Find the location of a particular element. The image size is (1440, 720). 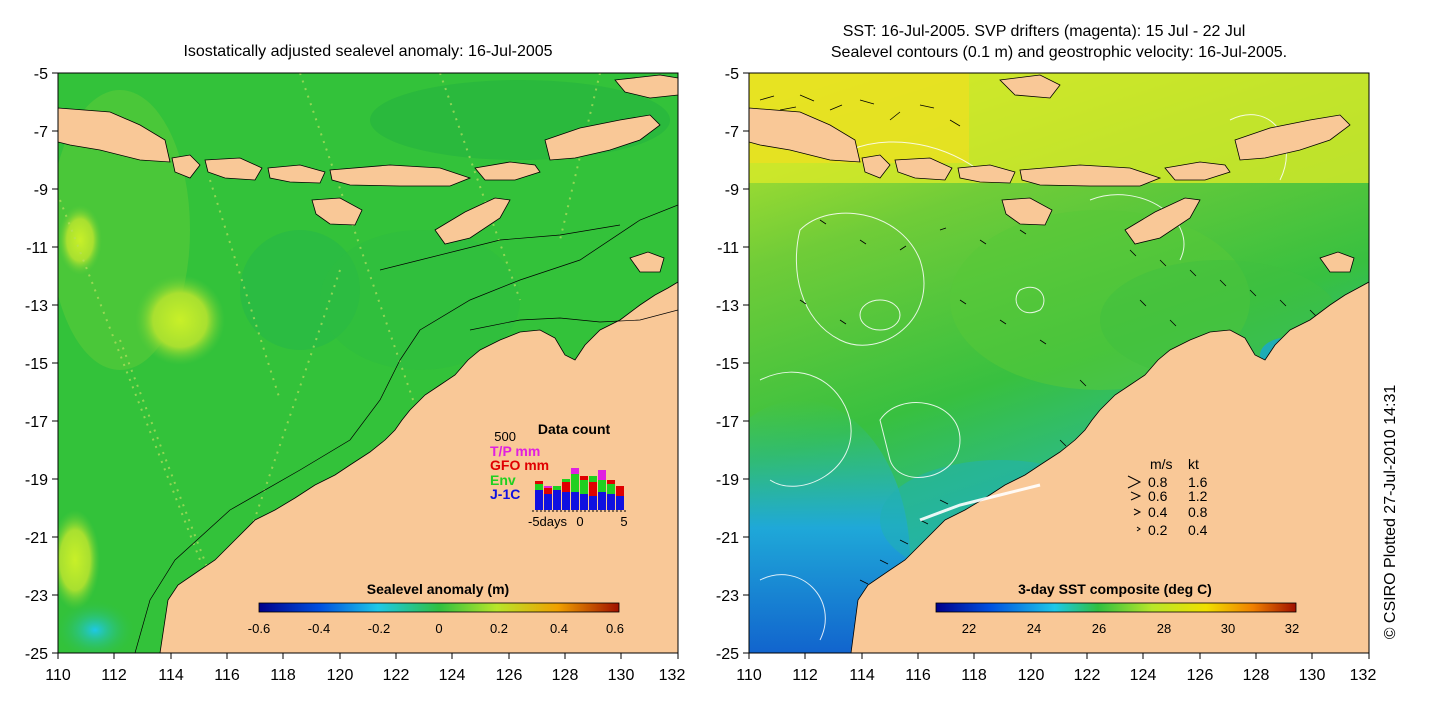

sst-colorbar-tick: 26 is located at coordinates (1099, 628).